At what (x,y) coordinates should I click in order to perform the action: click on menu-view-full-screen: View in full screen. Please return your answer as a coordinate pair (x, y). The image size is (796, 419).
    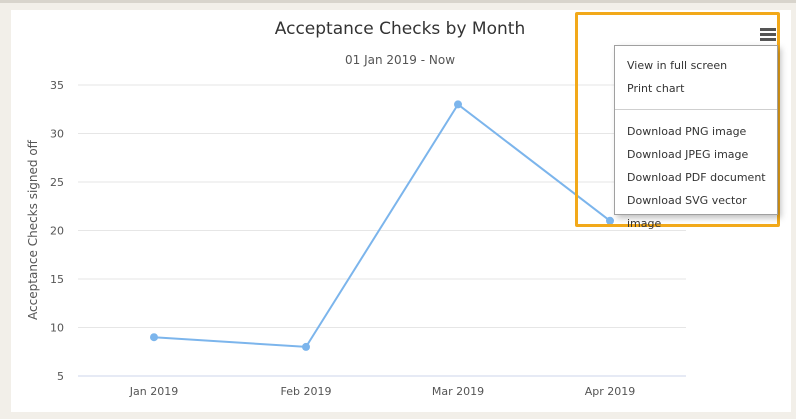
    Looking at the image, I should click on (677, 65).